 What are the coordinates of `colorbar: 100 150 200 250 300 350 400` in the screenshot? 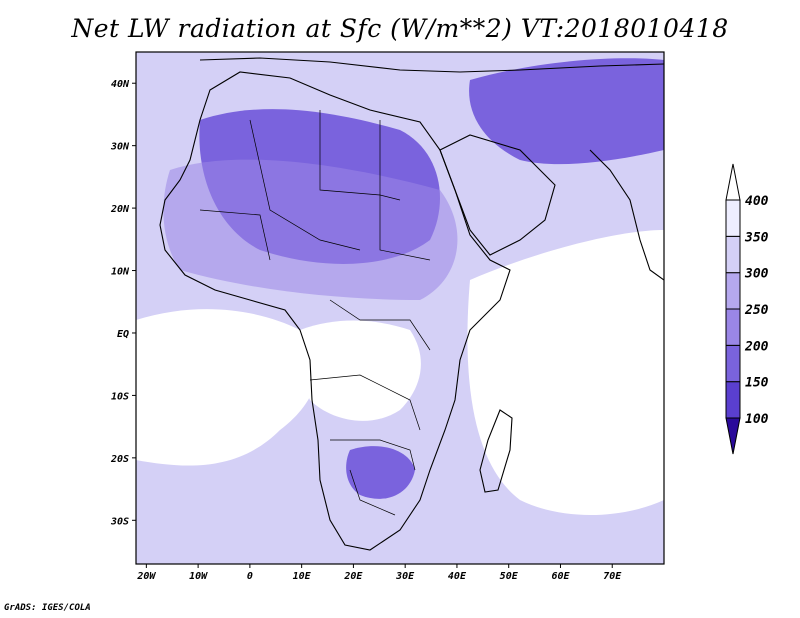 It's located at (747, 309).